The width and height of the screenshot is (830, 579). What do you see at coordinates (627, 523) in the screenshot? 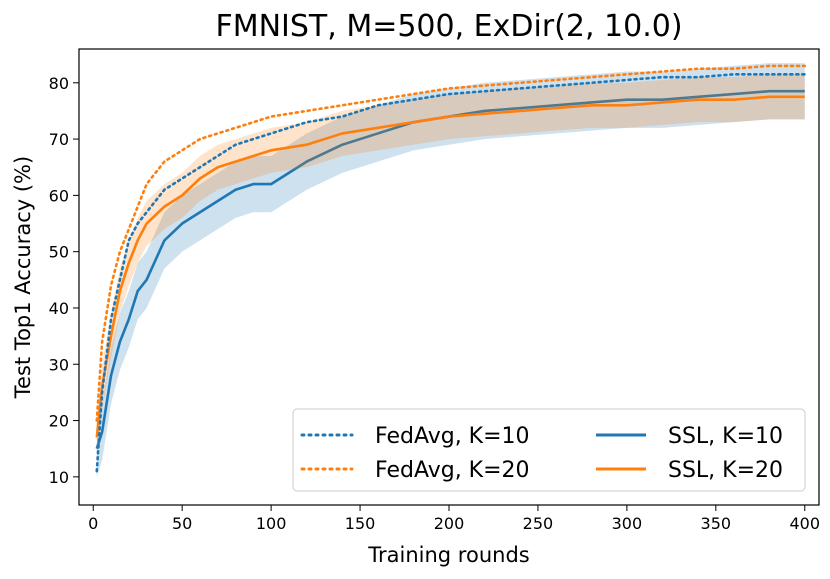
I see `x-tick-label: 300` at bounding box center [627, 523].